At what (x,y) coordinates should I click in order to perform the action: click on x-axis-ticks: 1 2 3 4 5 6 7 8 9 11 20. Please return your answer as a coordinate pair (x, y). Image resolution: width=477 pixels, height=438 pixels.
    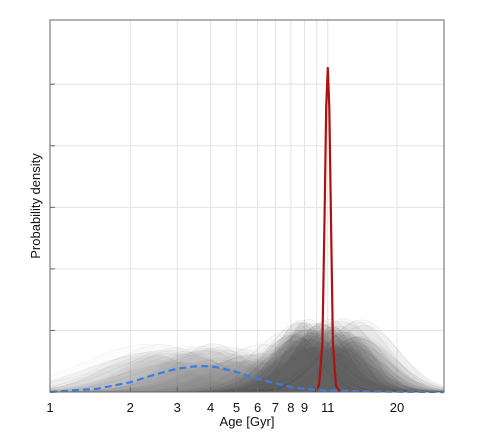
    Looking at the image, I should click on (225, 401).